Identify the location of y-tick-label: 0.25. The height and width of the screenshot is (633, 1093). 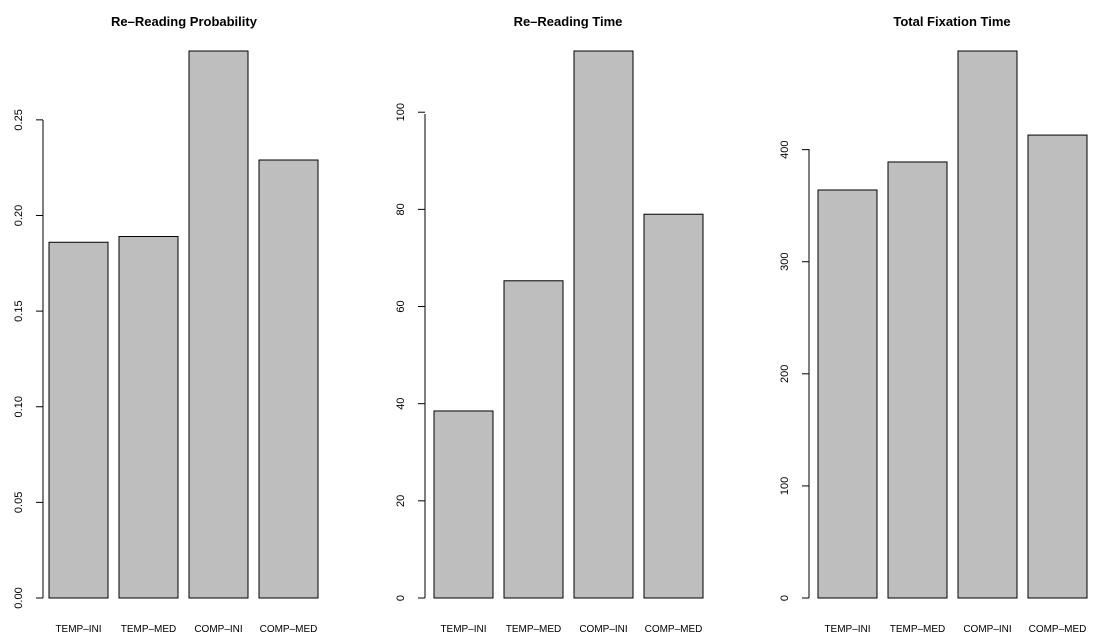
(19, 119).